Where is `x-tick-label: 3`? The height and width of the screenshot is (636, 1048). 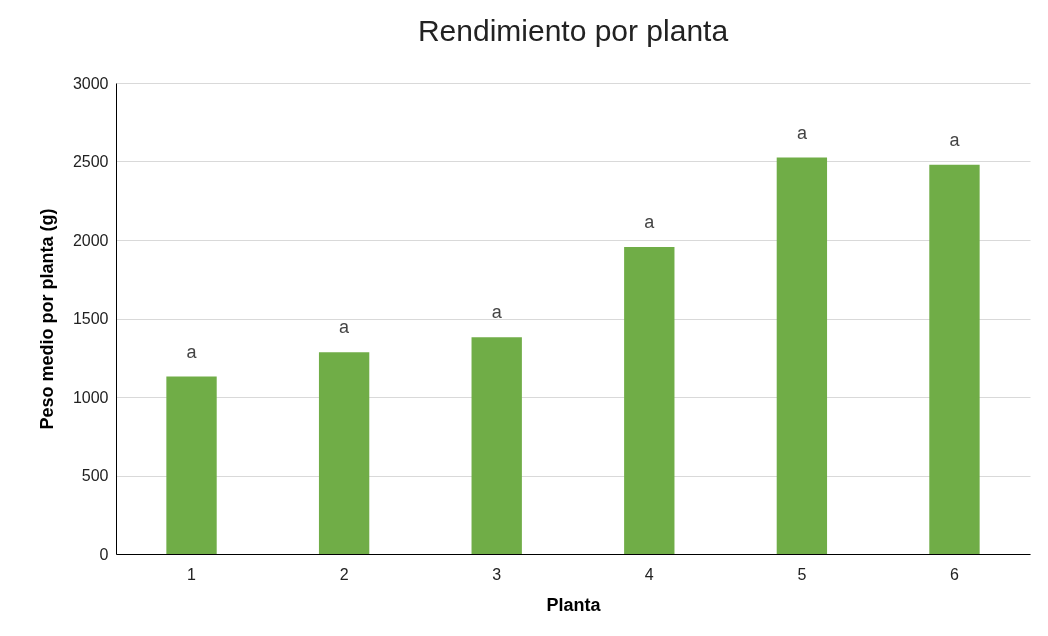 x-tick-label: 3 is located at coordinates (497, 574).